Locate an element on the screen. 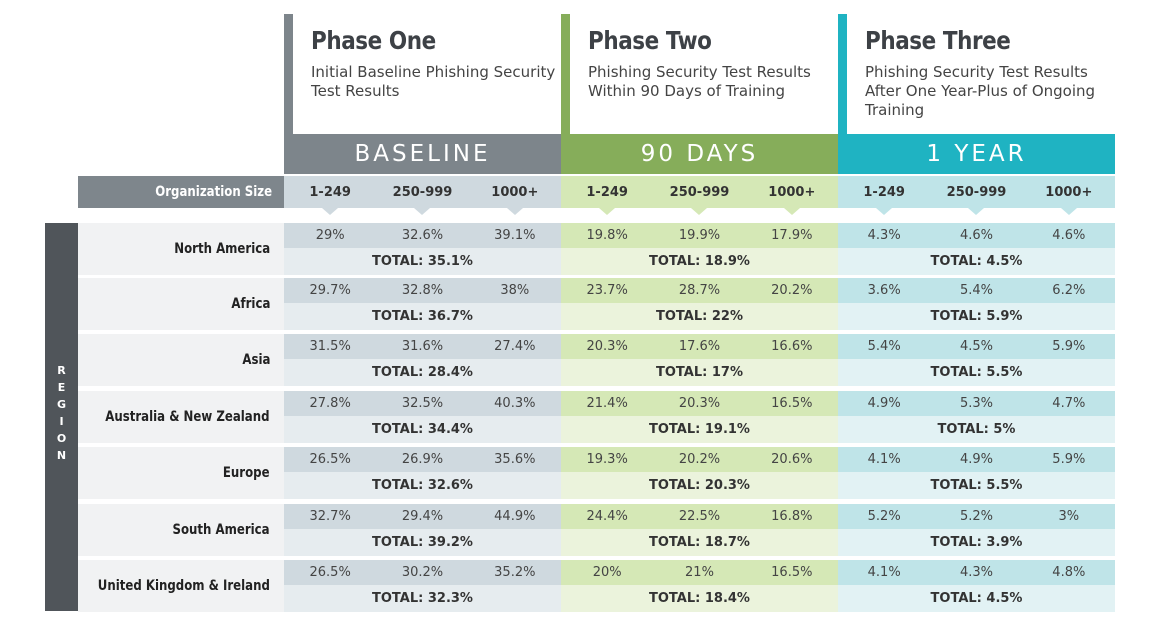  phase-values: 20.3% 17.6% 16.6% is located at coordinates (699, 346).